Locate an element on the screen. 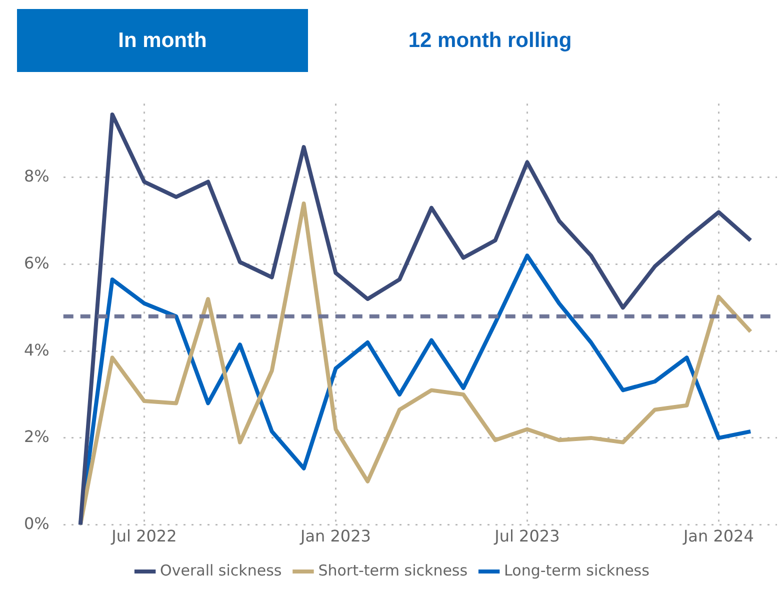 The width and height of the screenshot is (781, 593). legend-label: Long-term sickness is located at coordinates (577, 570).